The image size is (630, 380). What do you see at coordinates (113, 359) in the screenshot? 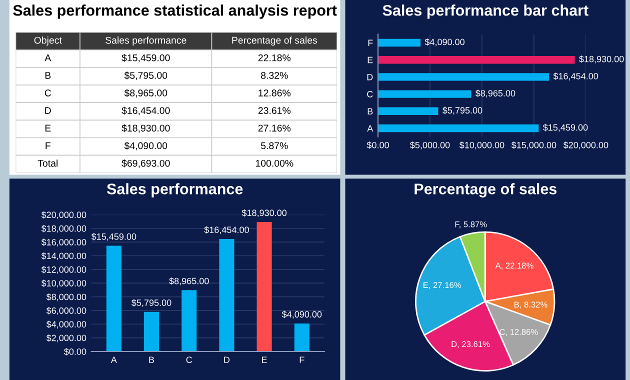
I see `x-tick-label: A` at bounding box center [113, 359].